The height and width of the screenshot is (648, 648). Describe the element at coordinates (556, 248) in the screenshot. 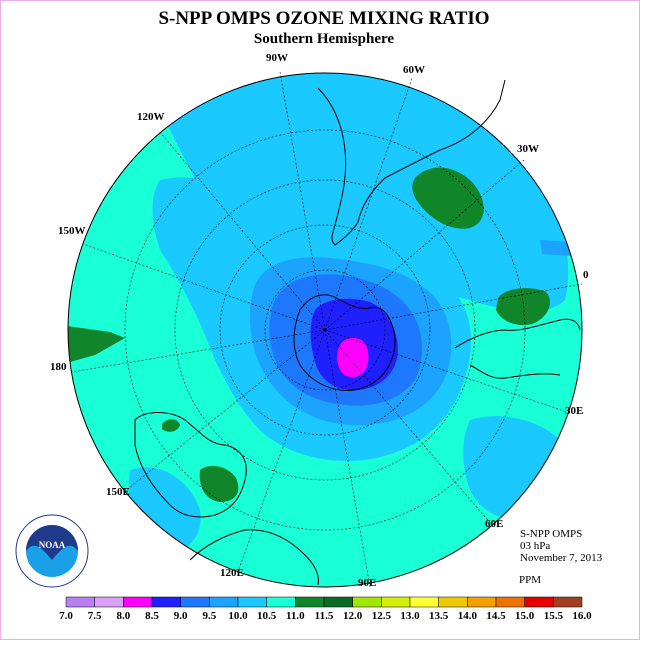

I see `field-10-0-small` at that location.